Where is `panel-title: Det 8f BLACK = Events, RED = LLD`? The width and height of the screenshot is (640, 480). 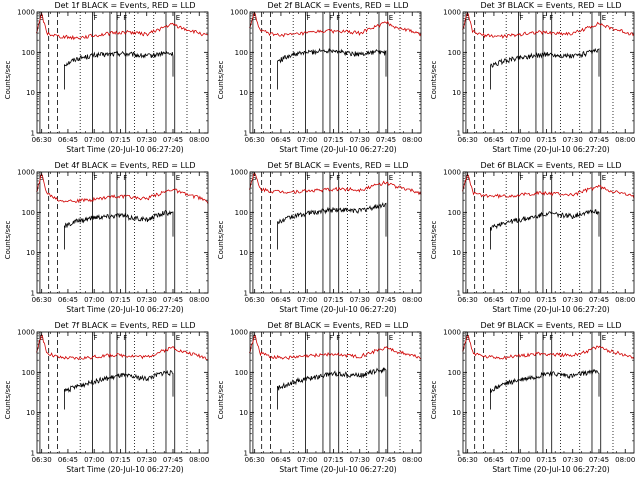
panel-title: Det 8f BLACK = Events, RED = LLD is located at coordinates (338, 325).